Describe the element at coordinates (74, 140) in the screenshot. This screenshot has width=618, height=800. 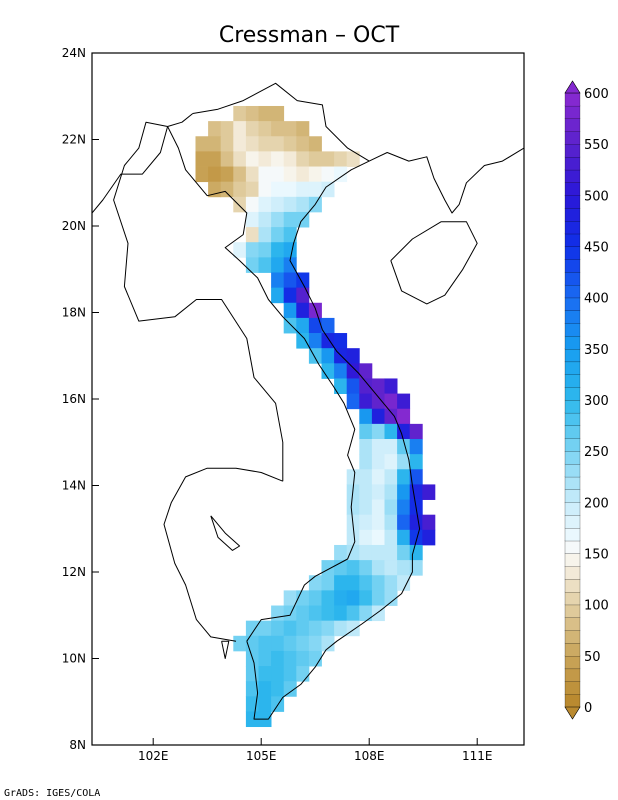
I see `y-tick-label: 22N` at that location.